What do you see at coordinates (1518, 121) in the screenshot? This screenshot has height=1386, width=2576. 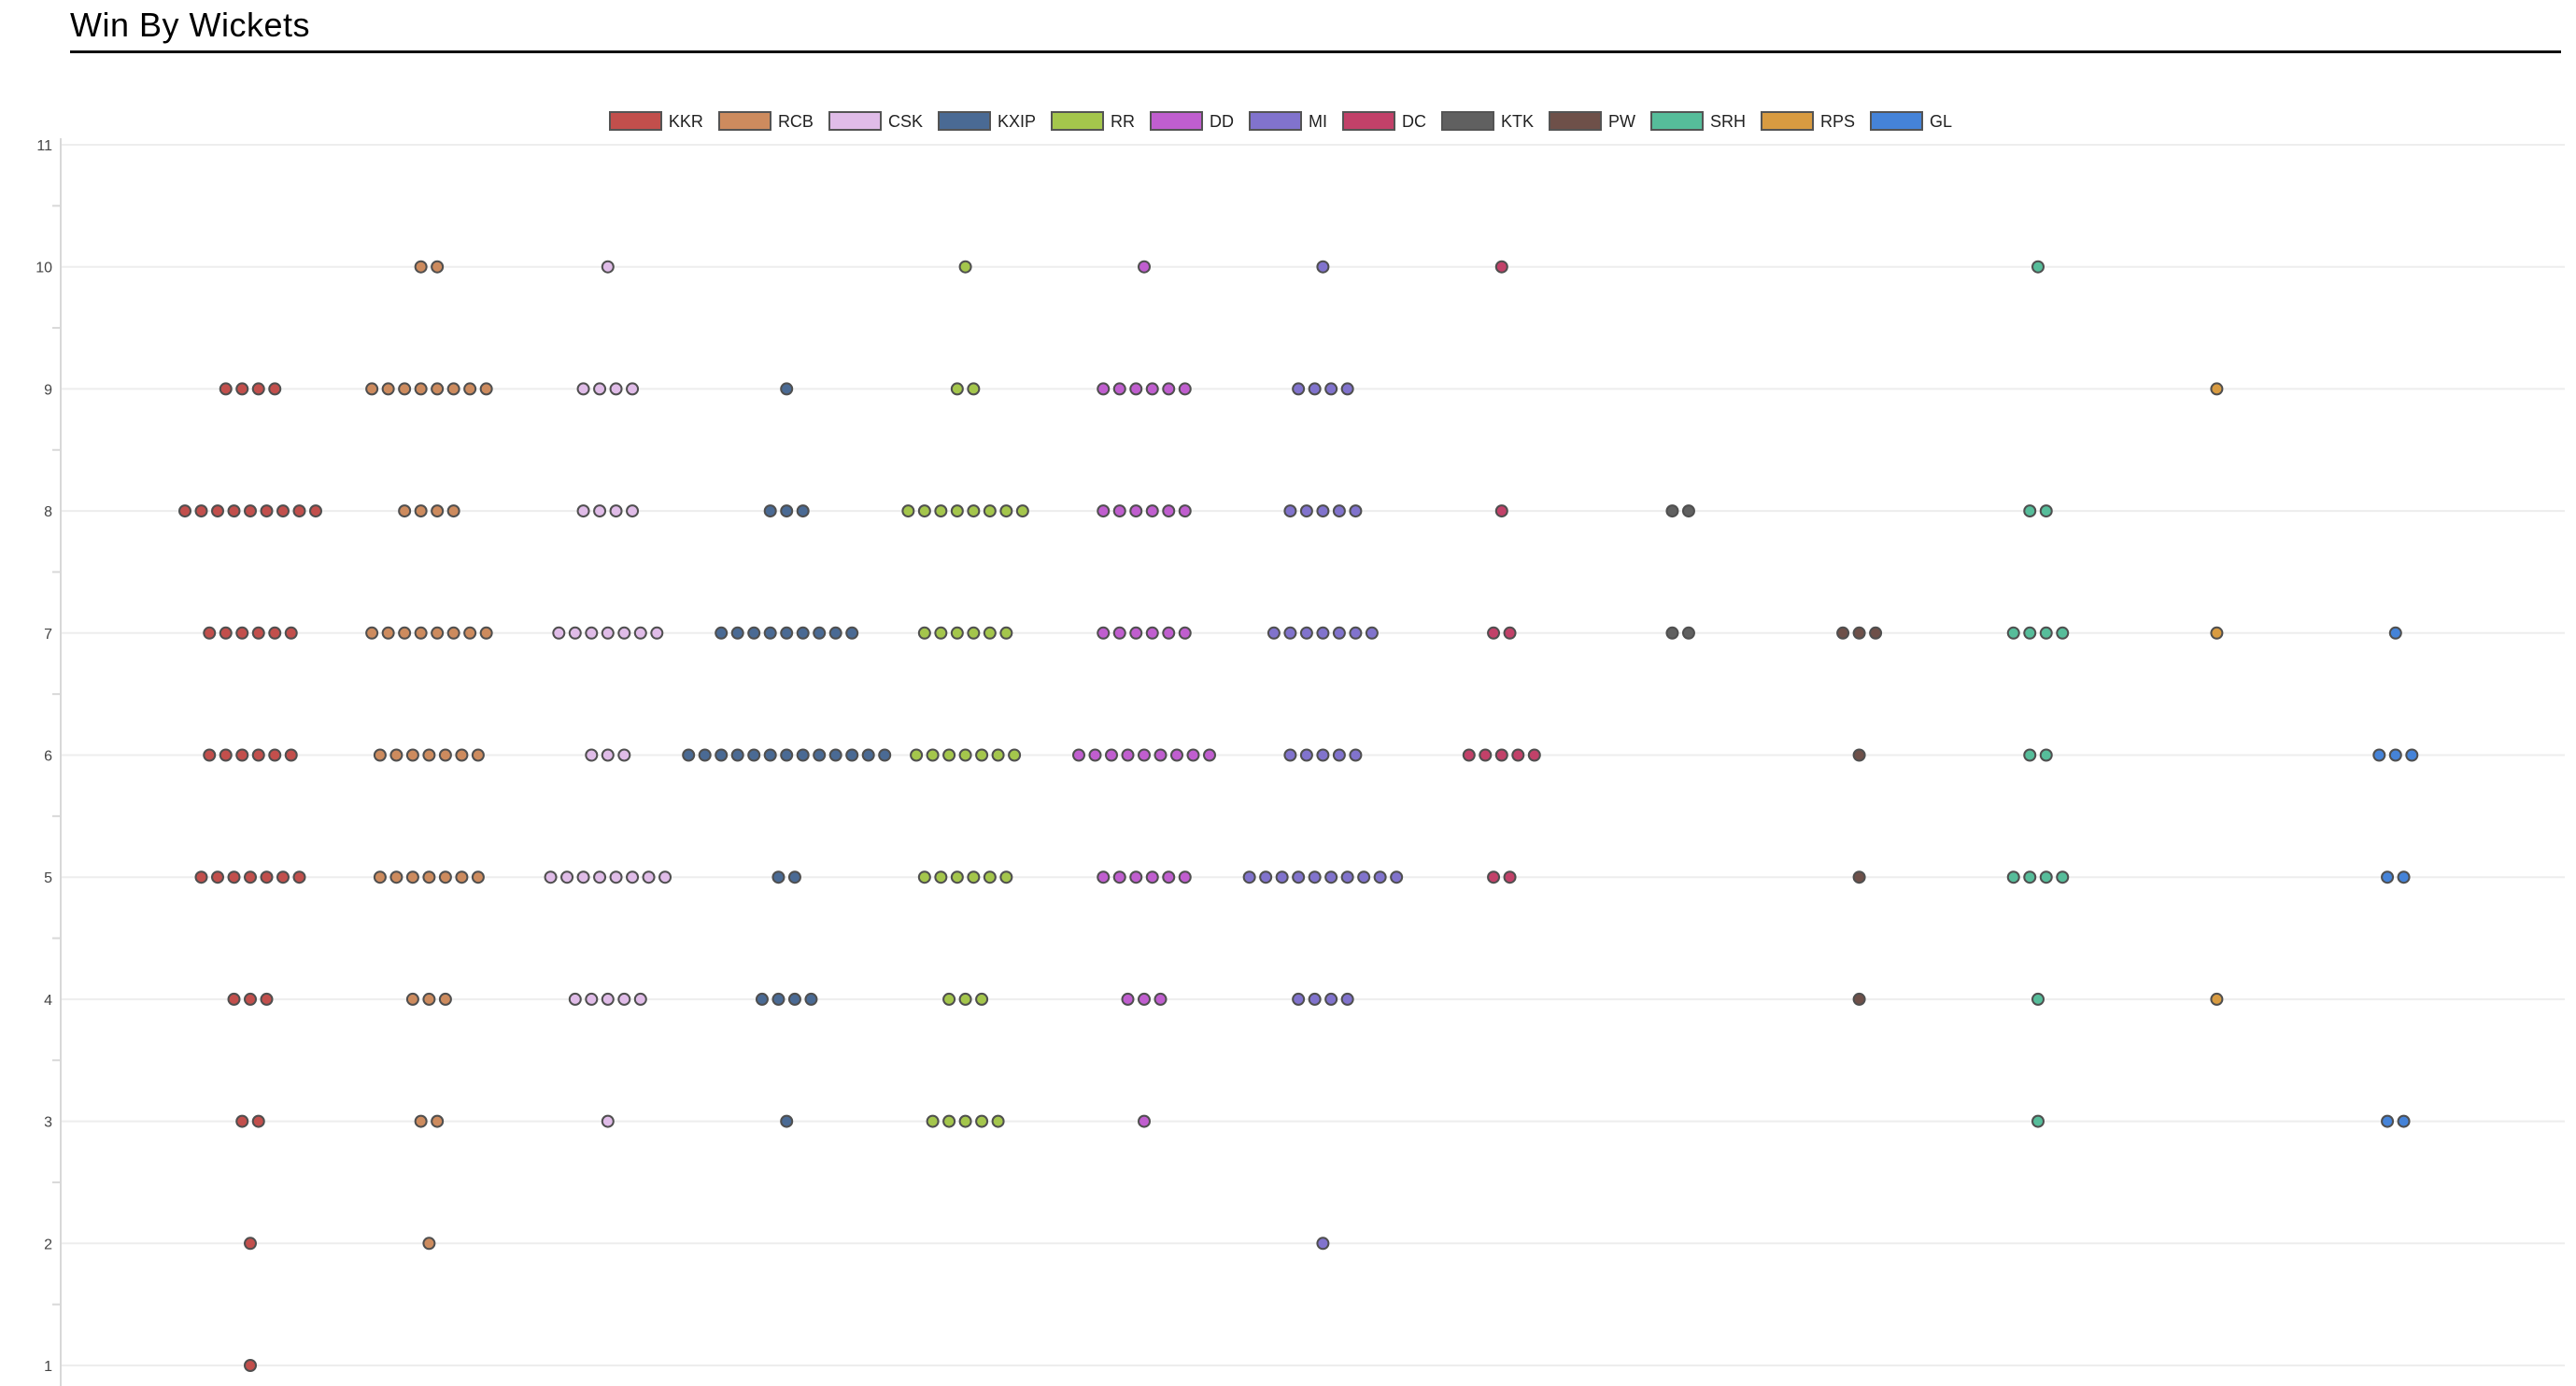 I see `legend-label: KTK` at bounding box center [1518, 121].